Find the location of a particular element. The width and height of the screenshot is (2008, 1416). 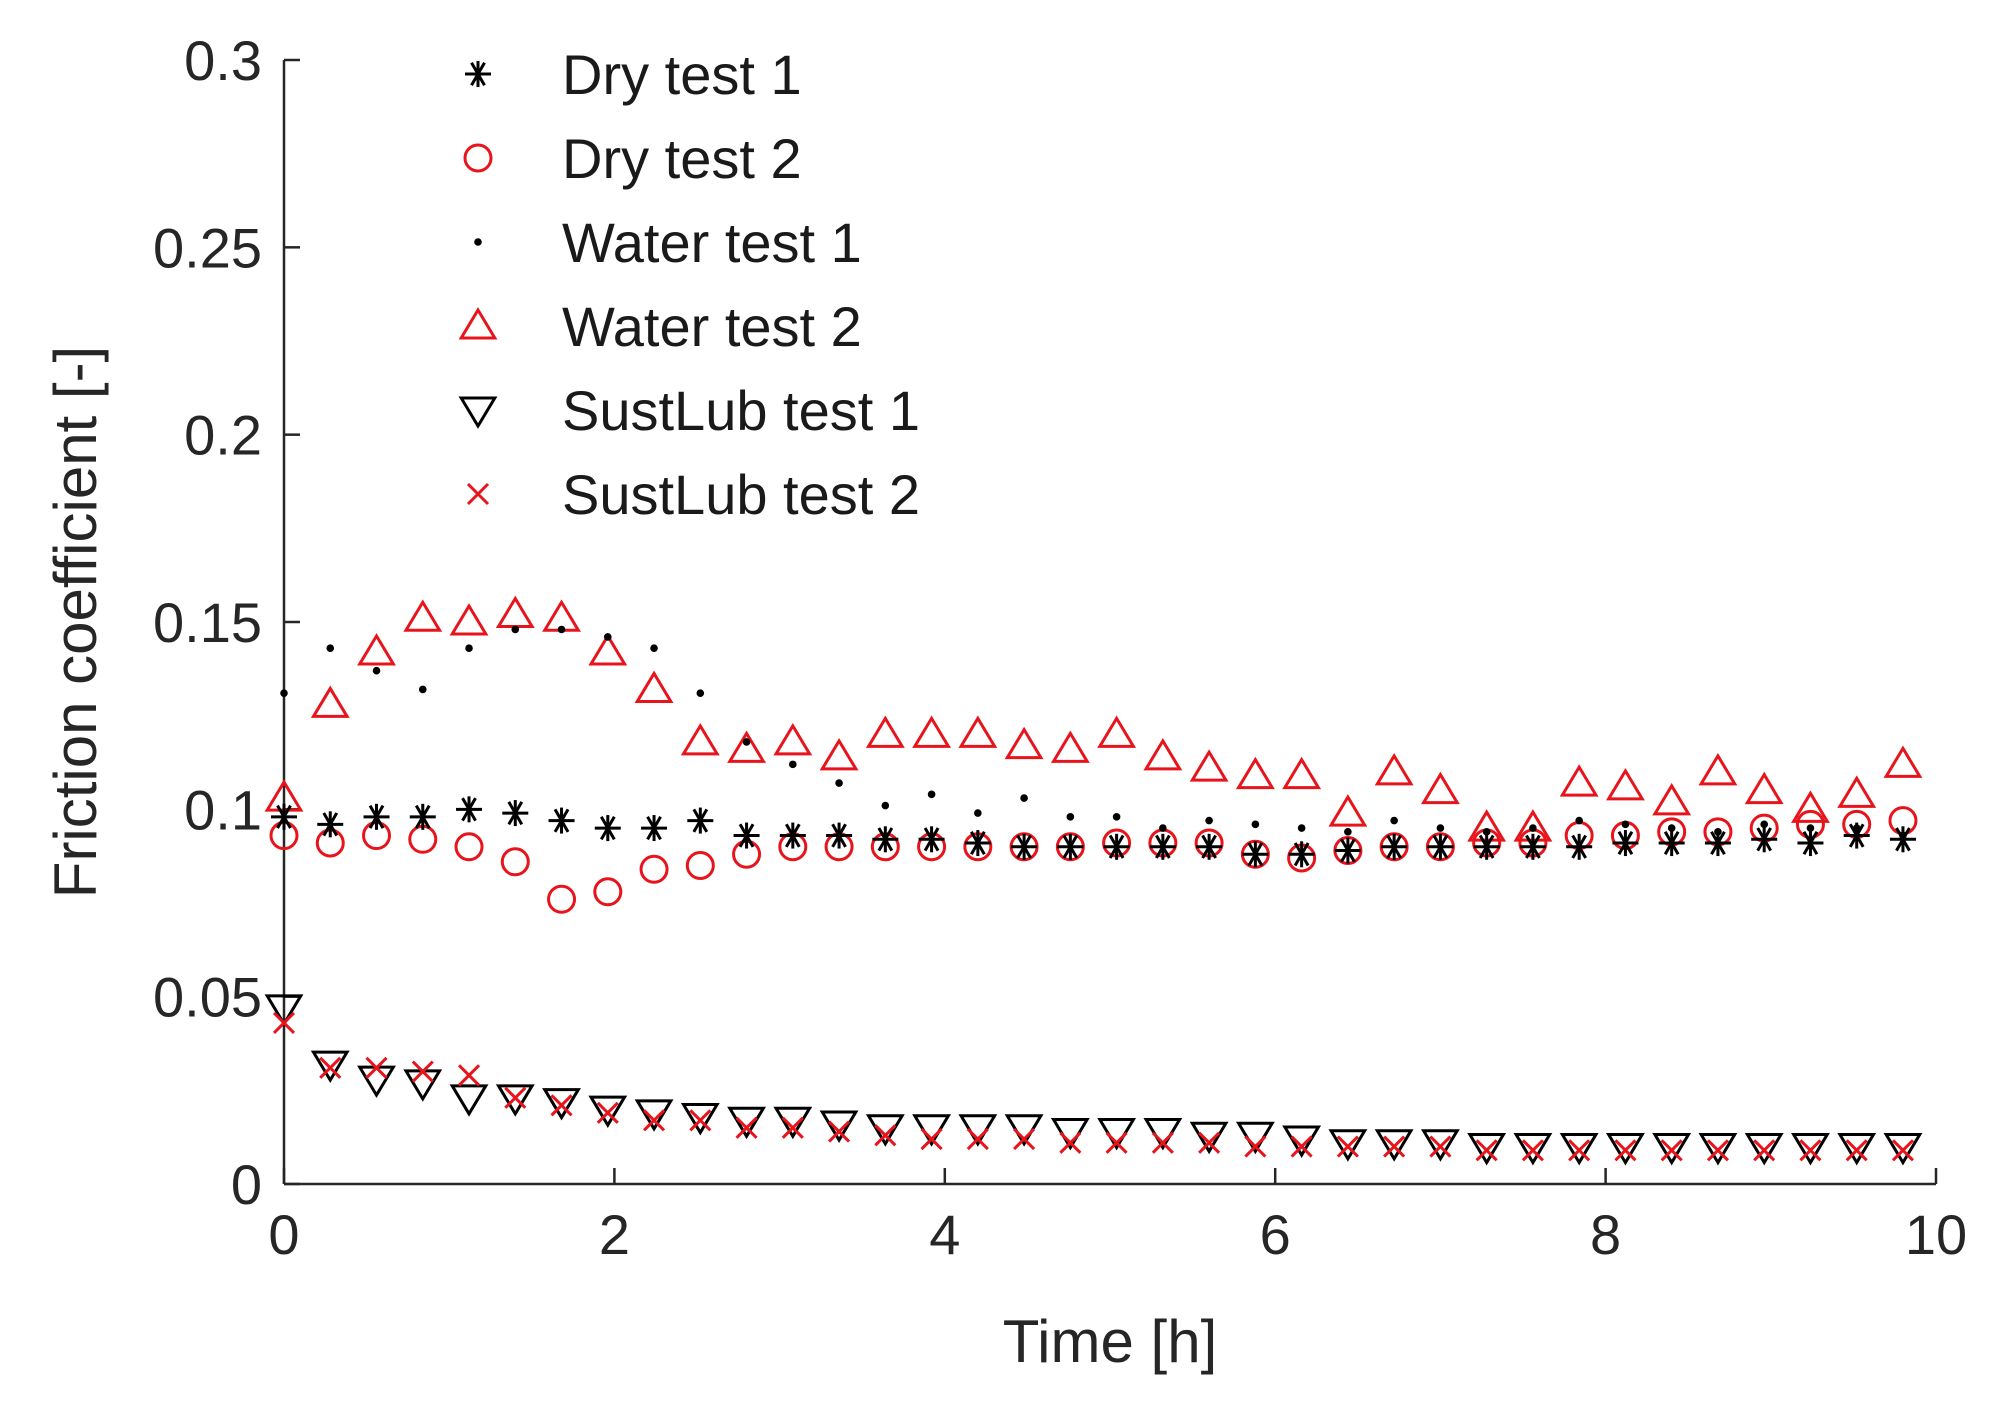

legend-label: SustLub test 1 is located at coordinates (741, 410).